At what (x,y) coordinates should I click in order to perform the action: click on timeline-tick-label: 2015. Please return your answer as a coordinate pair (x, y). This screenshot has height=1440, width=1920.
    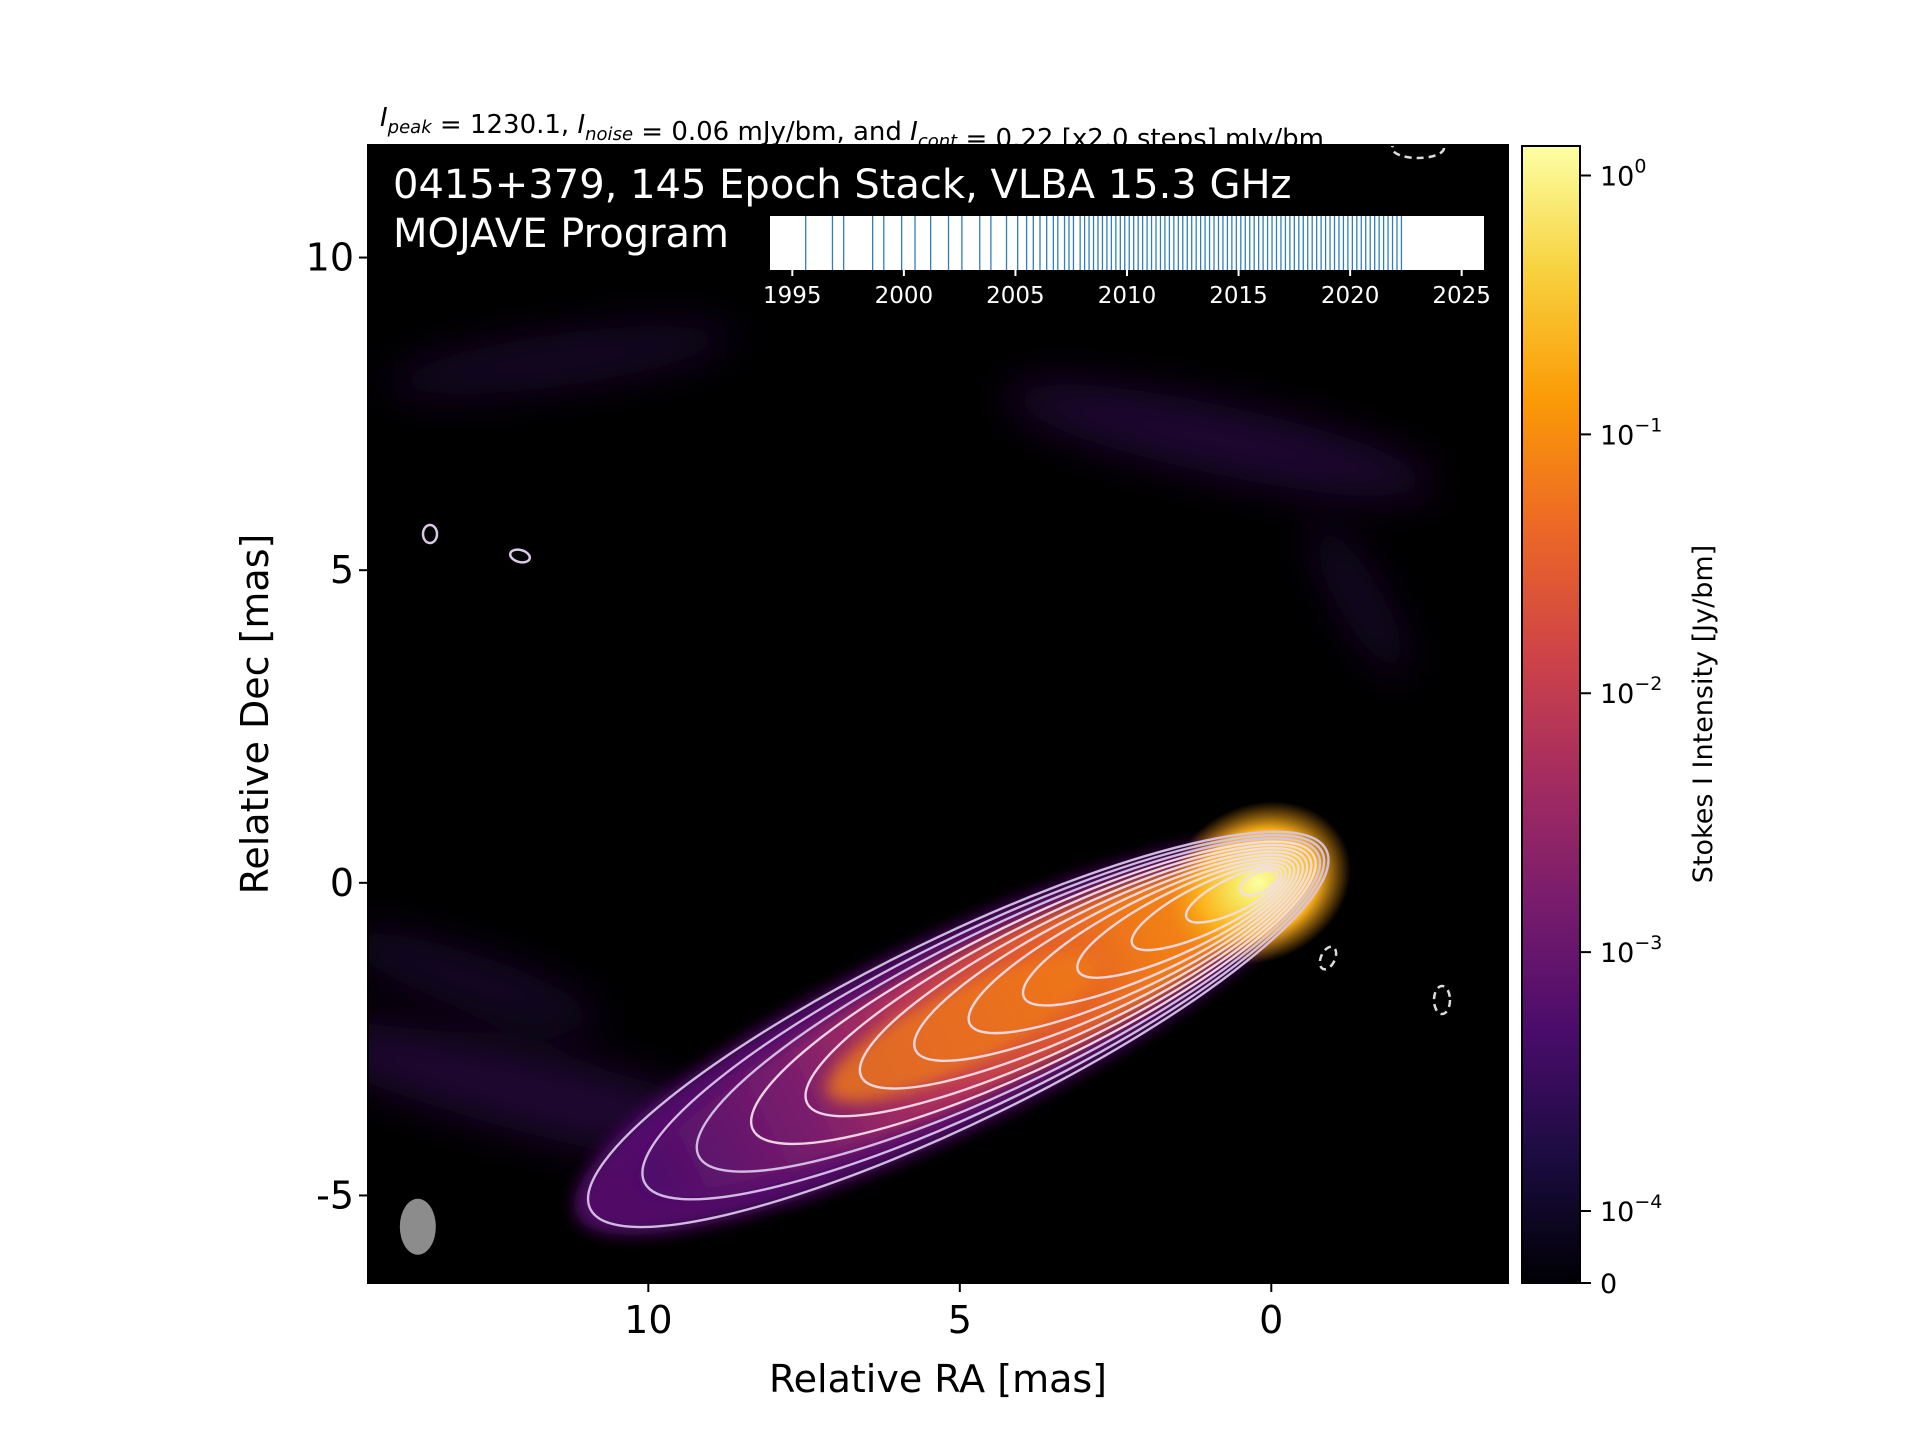
    Looking at the image, I should click on (1238, 296).